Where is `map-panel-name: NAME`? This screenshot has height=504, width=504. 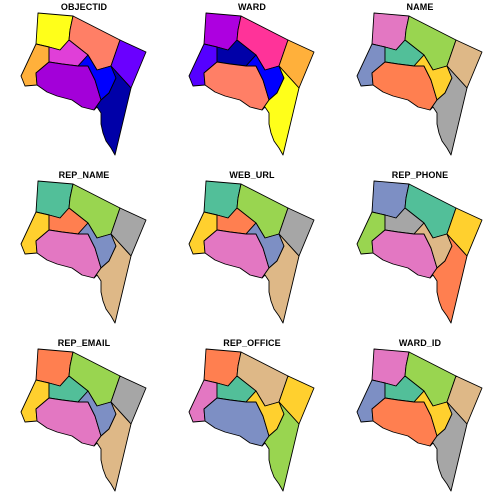 map-panel-name: NAME is located at coordinates (420, 84).